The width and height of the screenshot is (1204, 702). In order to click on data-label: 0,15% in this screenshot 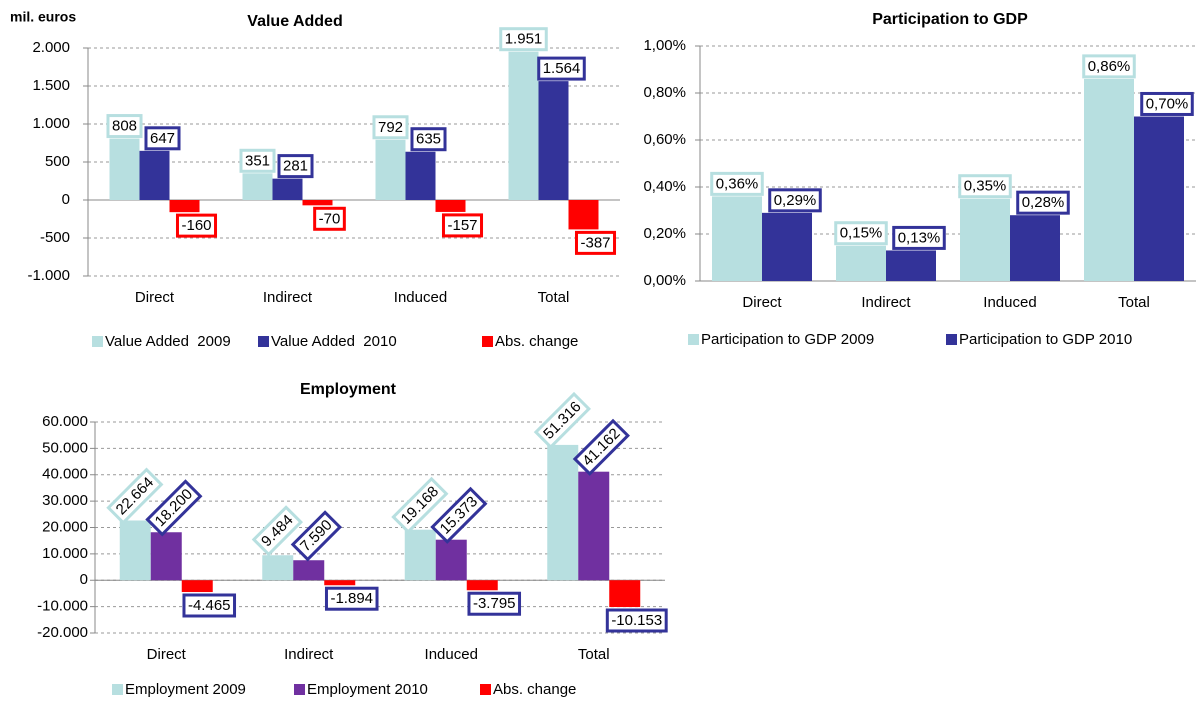, I will do `click(861, 233)`.